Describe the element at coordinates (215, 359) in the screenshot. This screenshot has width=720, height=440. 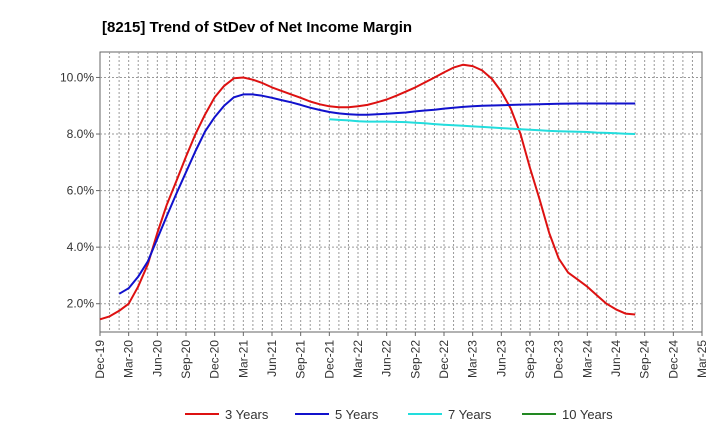
I see `x-tick-label: Dec-20` at that location.